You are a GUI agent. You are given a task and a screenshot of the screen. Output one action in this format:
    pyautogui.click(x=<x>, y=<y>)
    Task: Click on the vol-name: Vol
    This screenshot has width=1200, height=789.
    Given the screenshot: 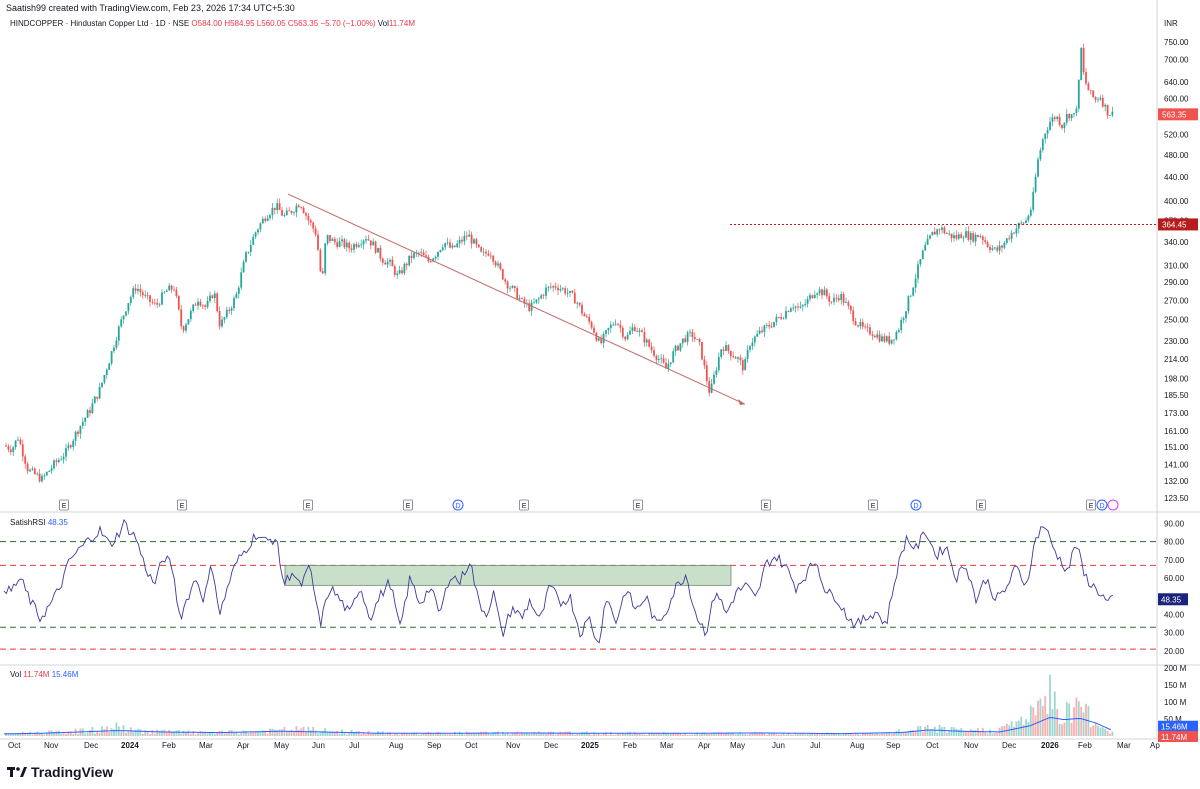 What is the action you would take?
    pyautogui.click(x=16, y=674)
    